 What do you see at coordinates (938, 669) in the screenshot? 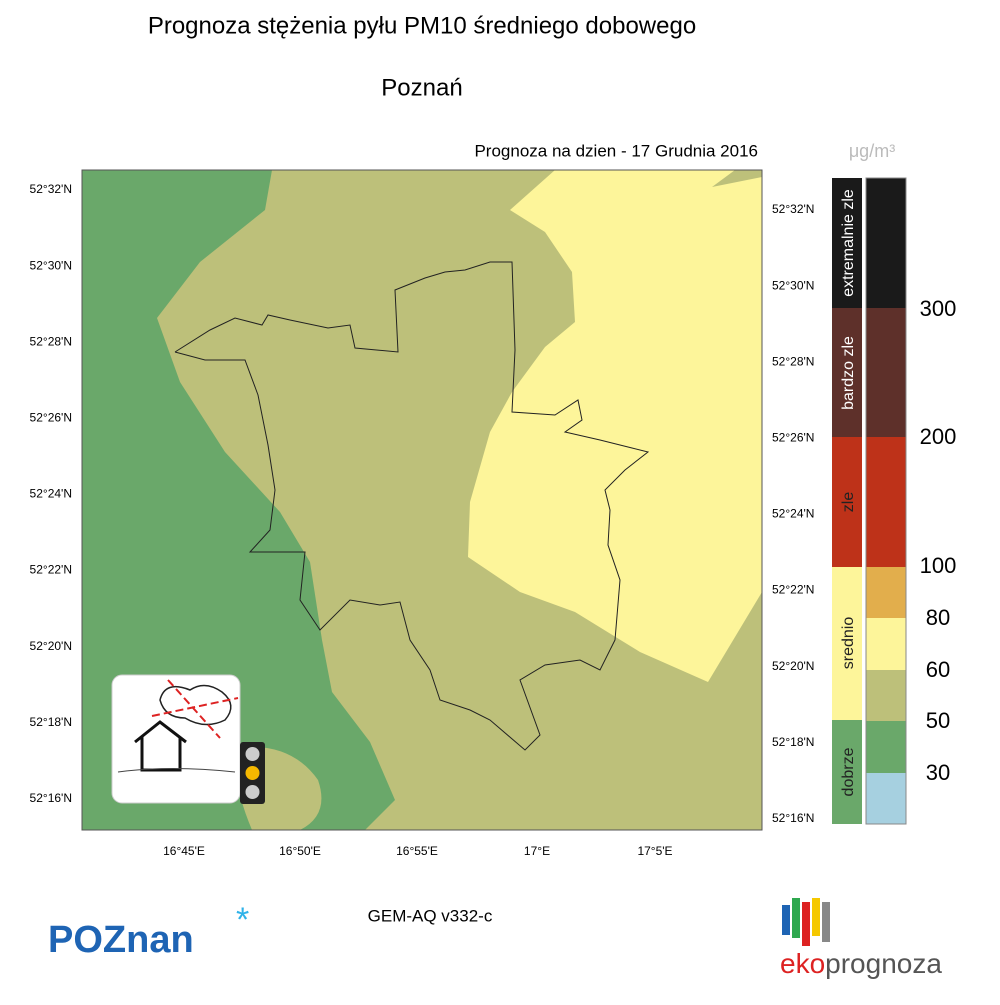
I see `legend-tick: 60` at bounding box center [938, 669].